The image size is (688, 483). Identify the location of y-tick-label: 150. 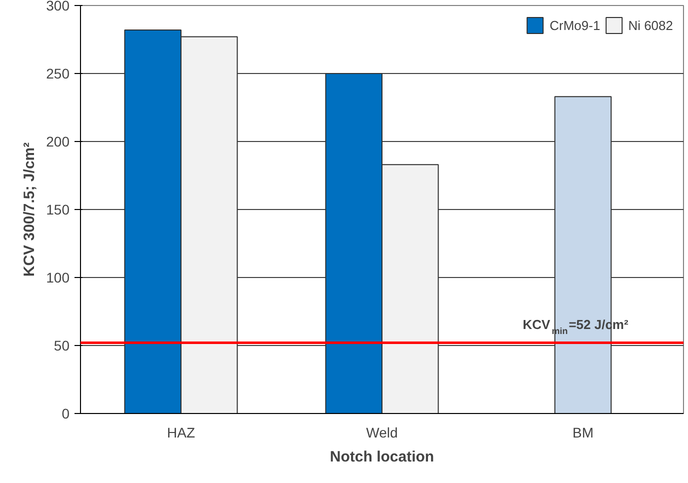
(58, 210).